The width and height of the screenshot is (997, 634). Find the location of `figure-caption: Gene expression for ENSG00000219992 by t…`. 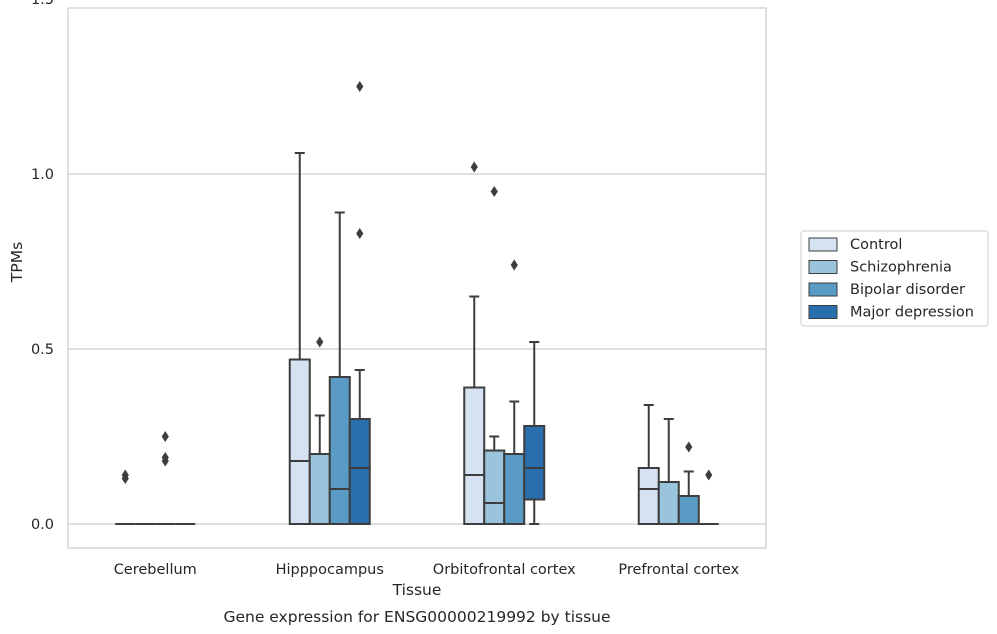

figure-caption: Gene expression for ENSG00000219992 by t… is located at coordinates (416, 617).